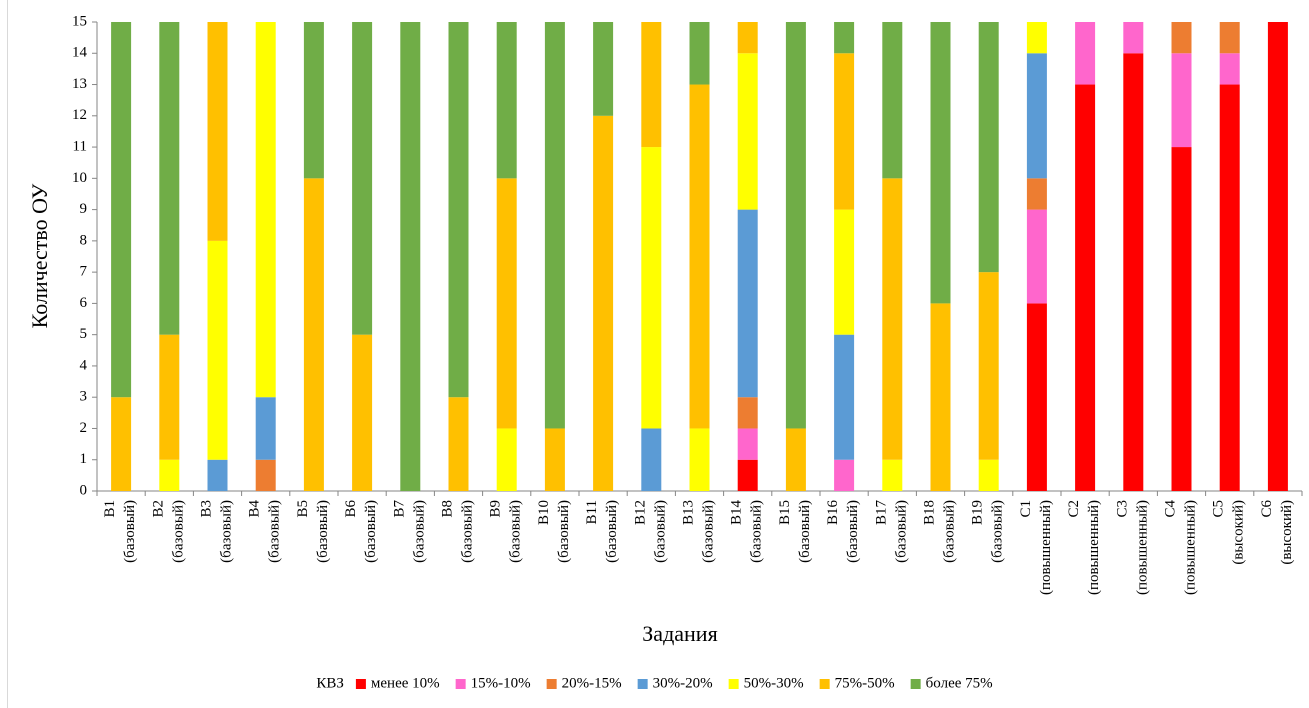  I want to click on x-tick-label: В13 (базовый), so click(699, 531).